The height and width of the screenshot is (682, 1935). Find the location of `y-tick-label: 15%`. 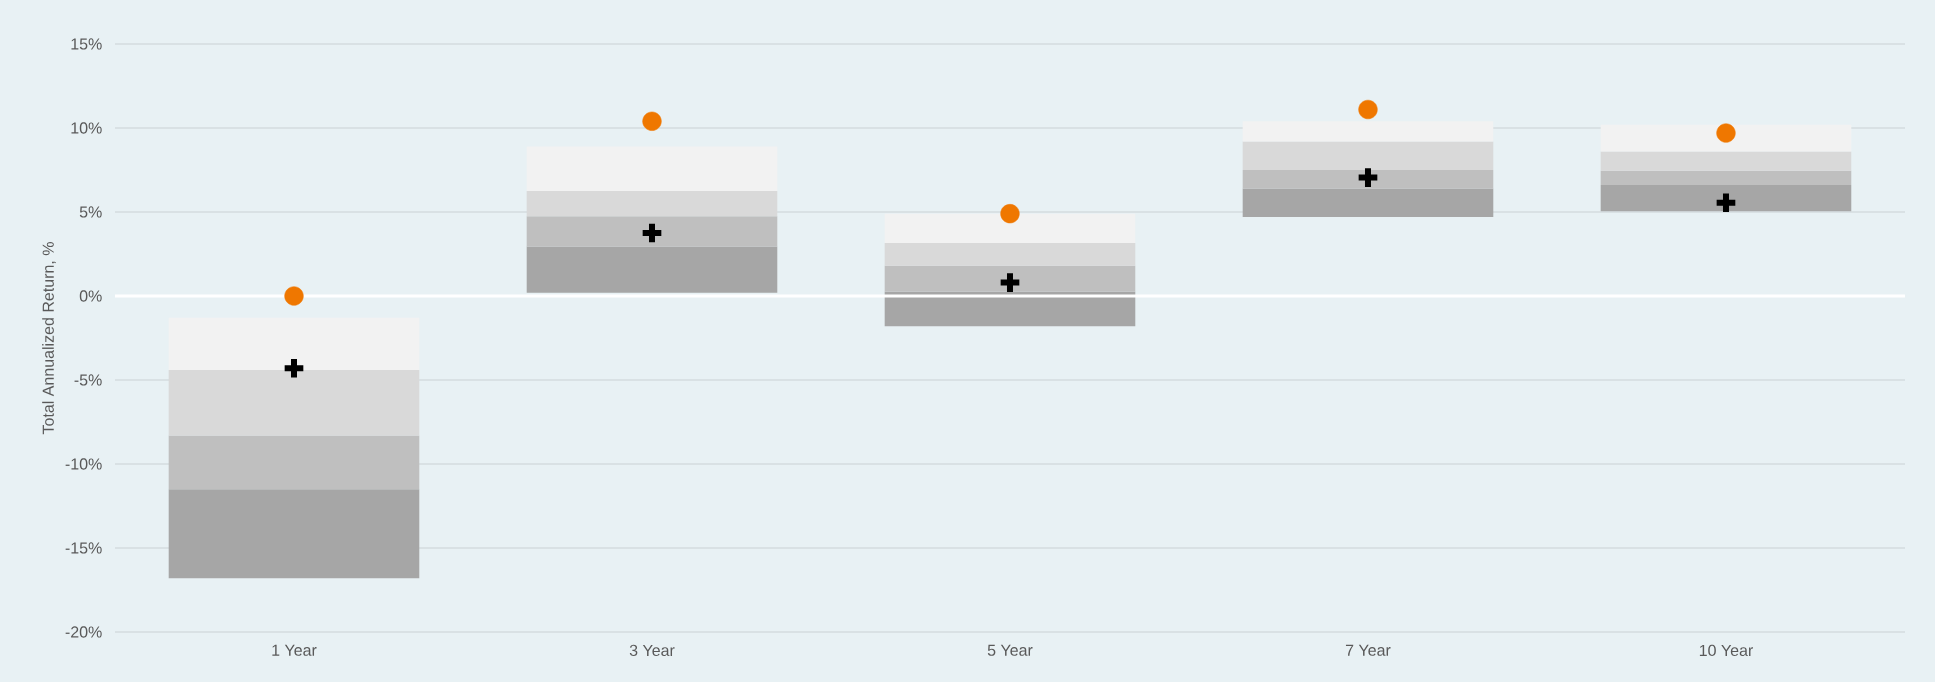

y-tick-label: 15% is located at coordinates (86, 44).